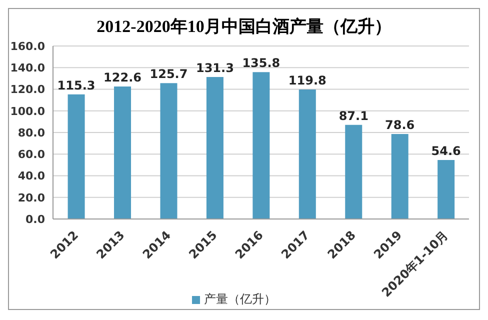 This screenshot has height=320, width=488. I want to click on data-label: 131.3, so click(215, 68).